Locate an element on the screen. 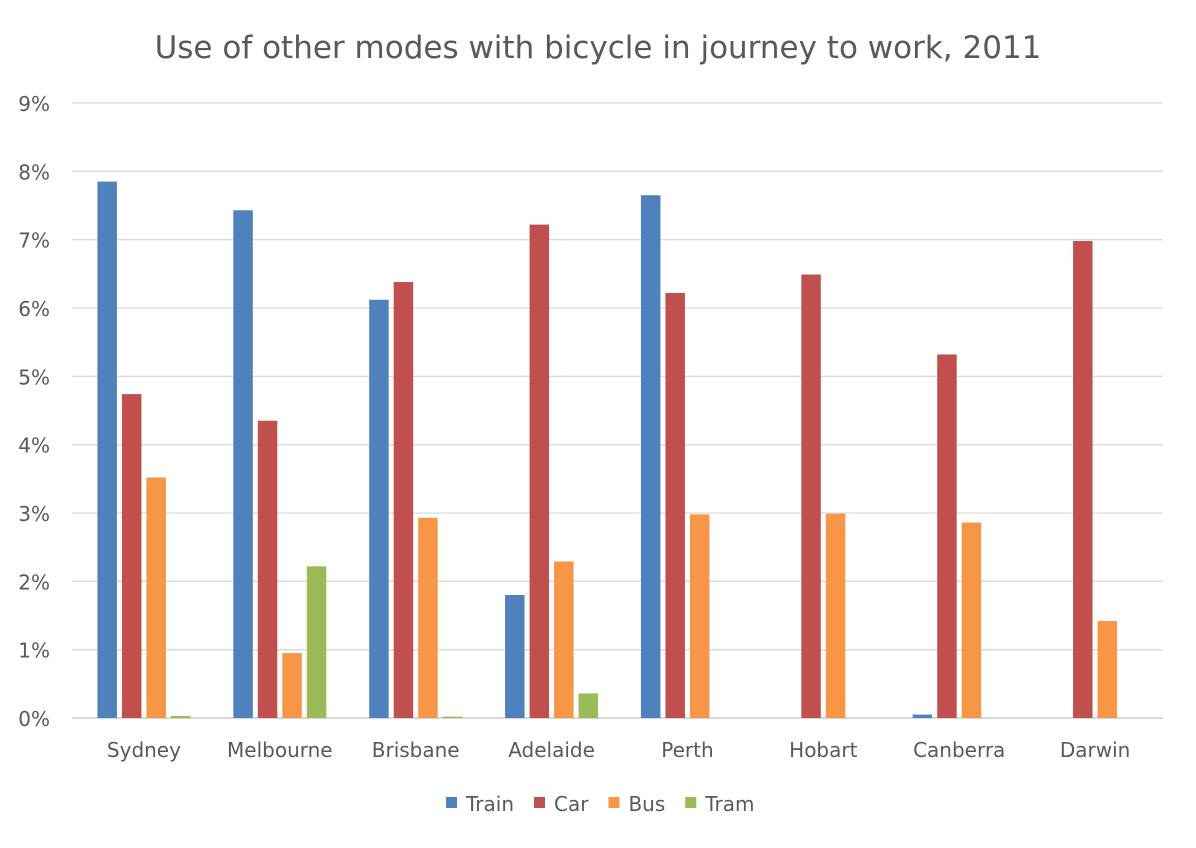 This screenshot has width=1196, height=848. bar-car-hobart is located at coordinates (811, 496).